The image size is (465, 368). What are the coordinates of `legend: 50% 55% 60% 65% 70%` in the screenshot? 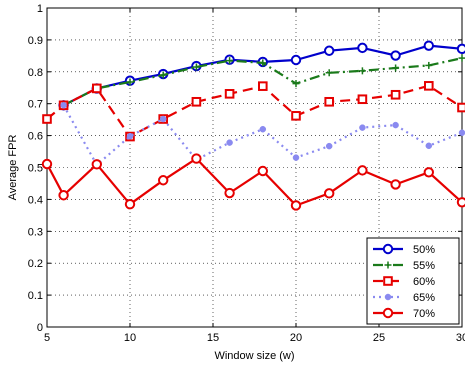 It's located at (413, 281).